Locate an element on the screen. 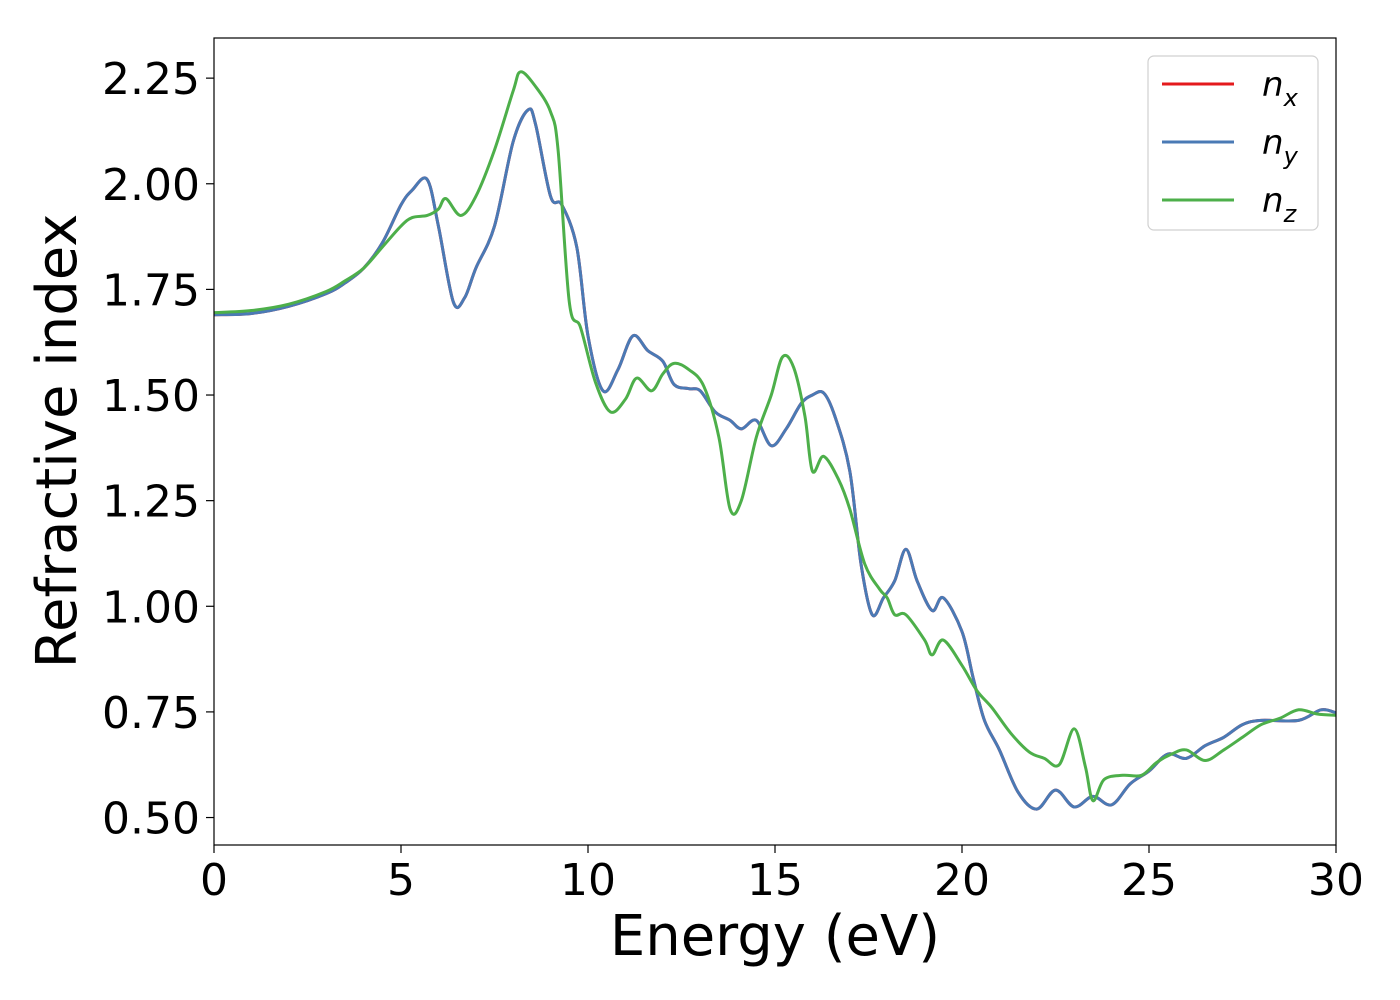 This screenshot has height=1000, width=1400. y-tick-label: 2.00 is located at coordinates (151, 185).